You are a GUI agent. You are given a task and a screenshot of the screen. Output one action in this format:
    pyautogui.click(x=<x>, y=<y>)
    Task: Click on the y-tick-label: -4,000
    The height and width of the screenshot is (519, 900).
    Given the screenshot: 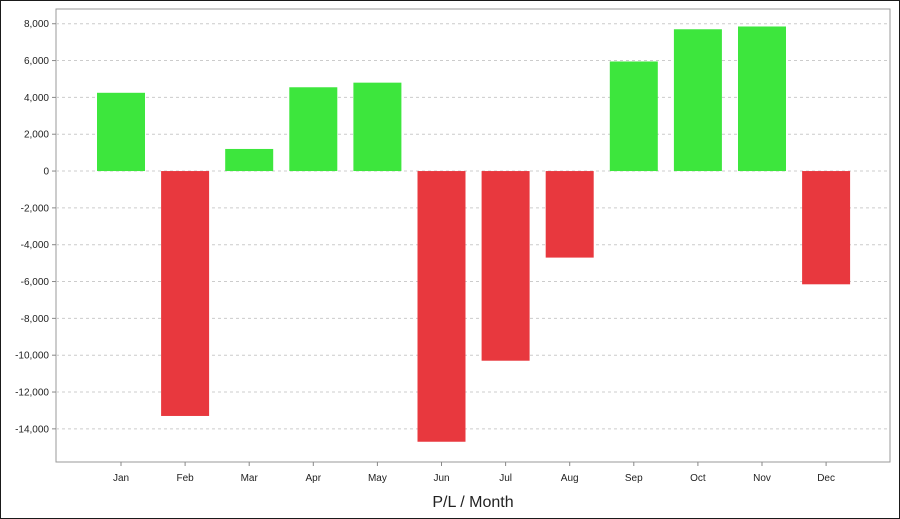 What is the action you would take?
    pyautogui.click(x=35, y=245)
    